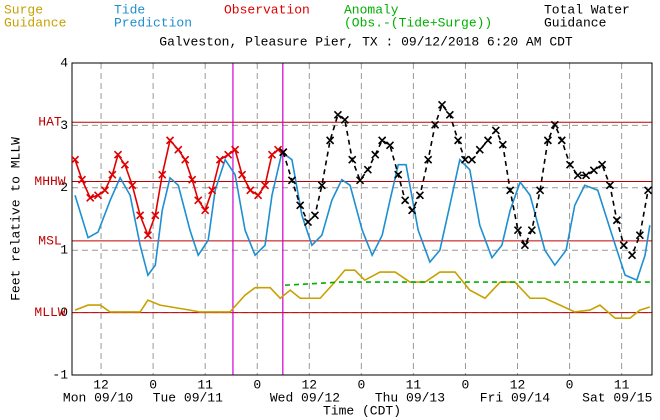  I want to click on legend-entry: Observation, so click(267, 9).